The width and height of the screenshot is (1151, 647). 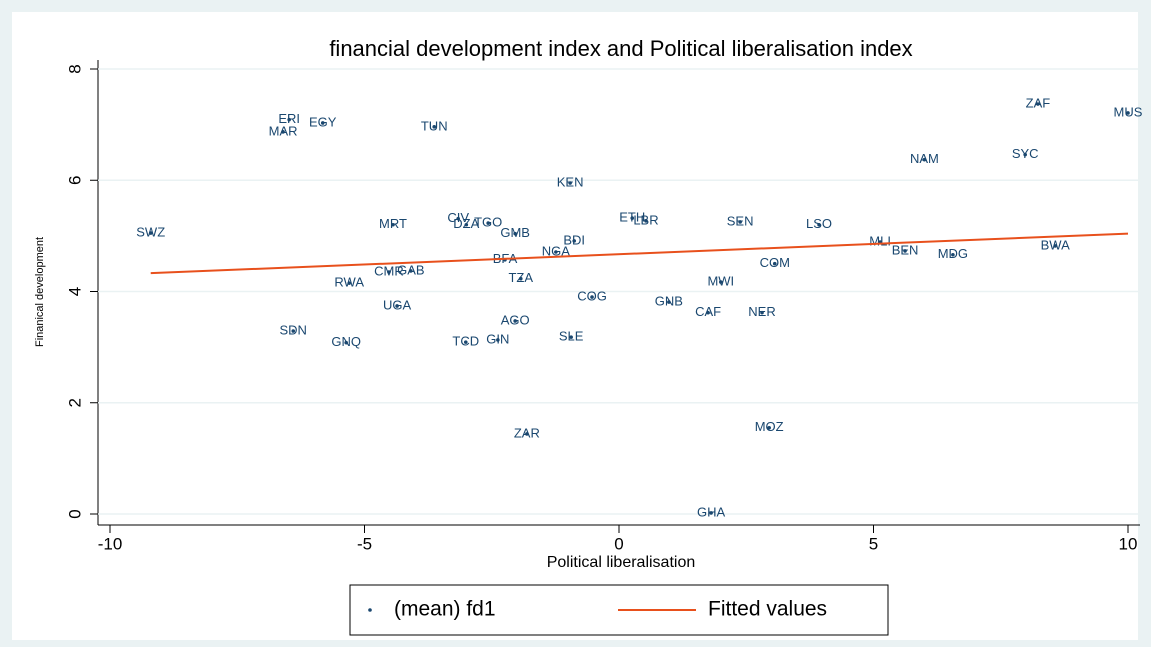 What do you see at coordinates (74, 513) in the screenshot?
I see `y-tick-label: 0` at bounding box center [74, 513].